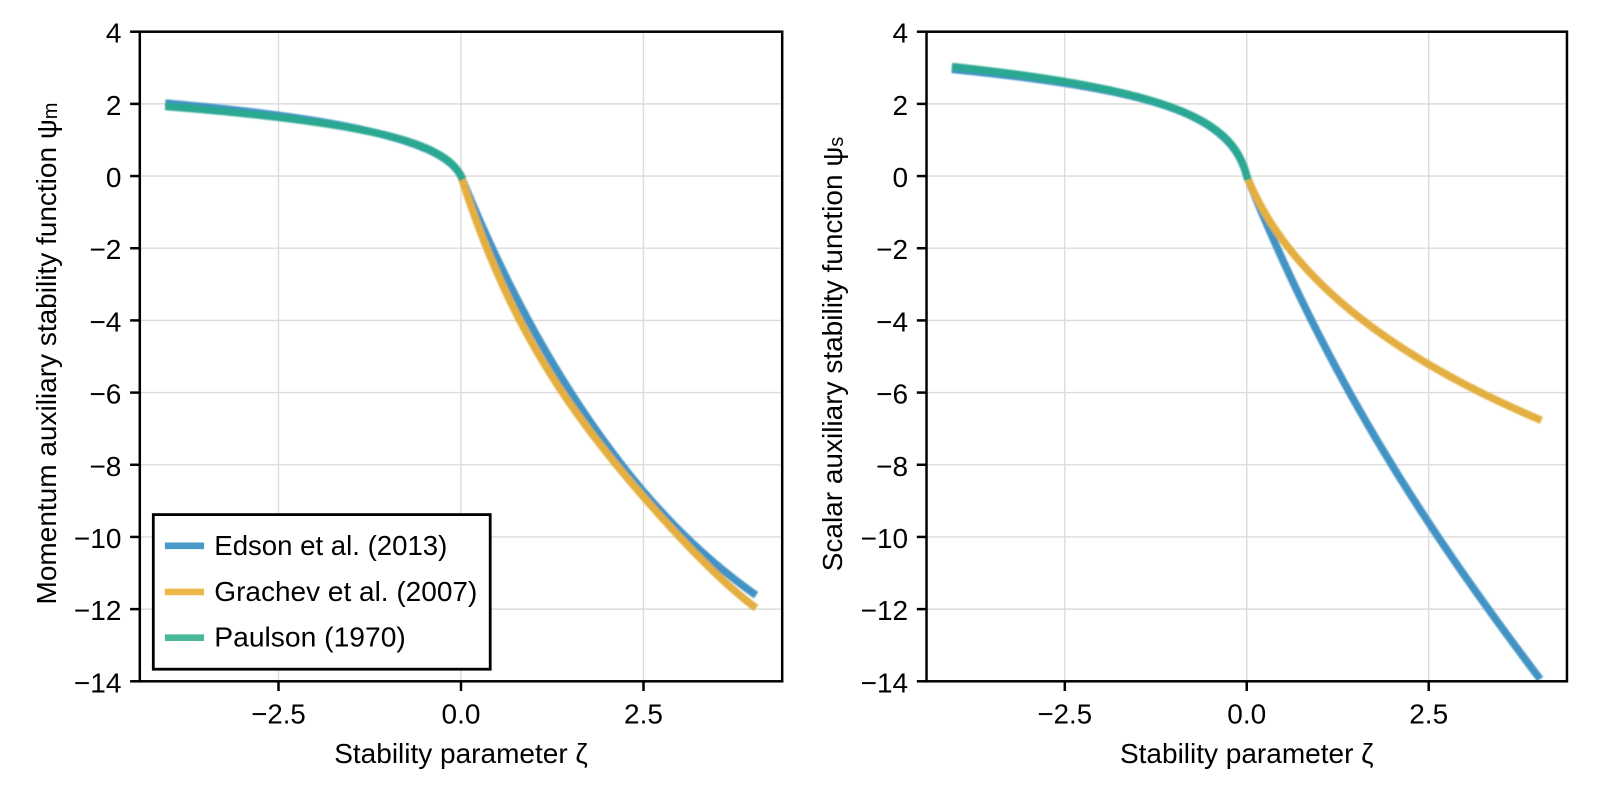 Image resolution: width=1600 pixels, height=805 pixels. I want to click on svg-text:Scalar auxiliary stability fun: Scalar auxiliary stability function ψs, so click(832, 354).